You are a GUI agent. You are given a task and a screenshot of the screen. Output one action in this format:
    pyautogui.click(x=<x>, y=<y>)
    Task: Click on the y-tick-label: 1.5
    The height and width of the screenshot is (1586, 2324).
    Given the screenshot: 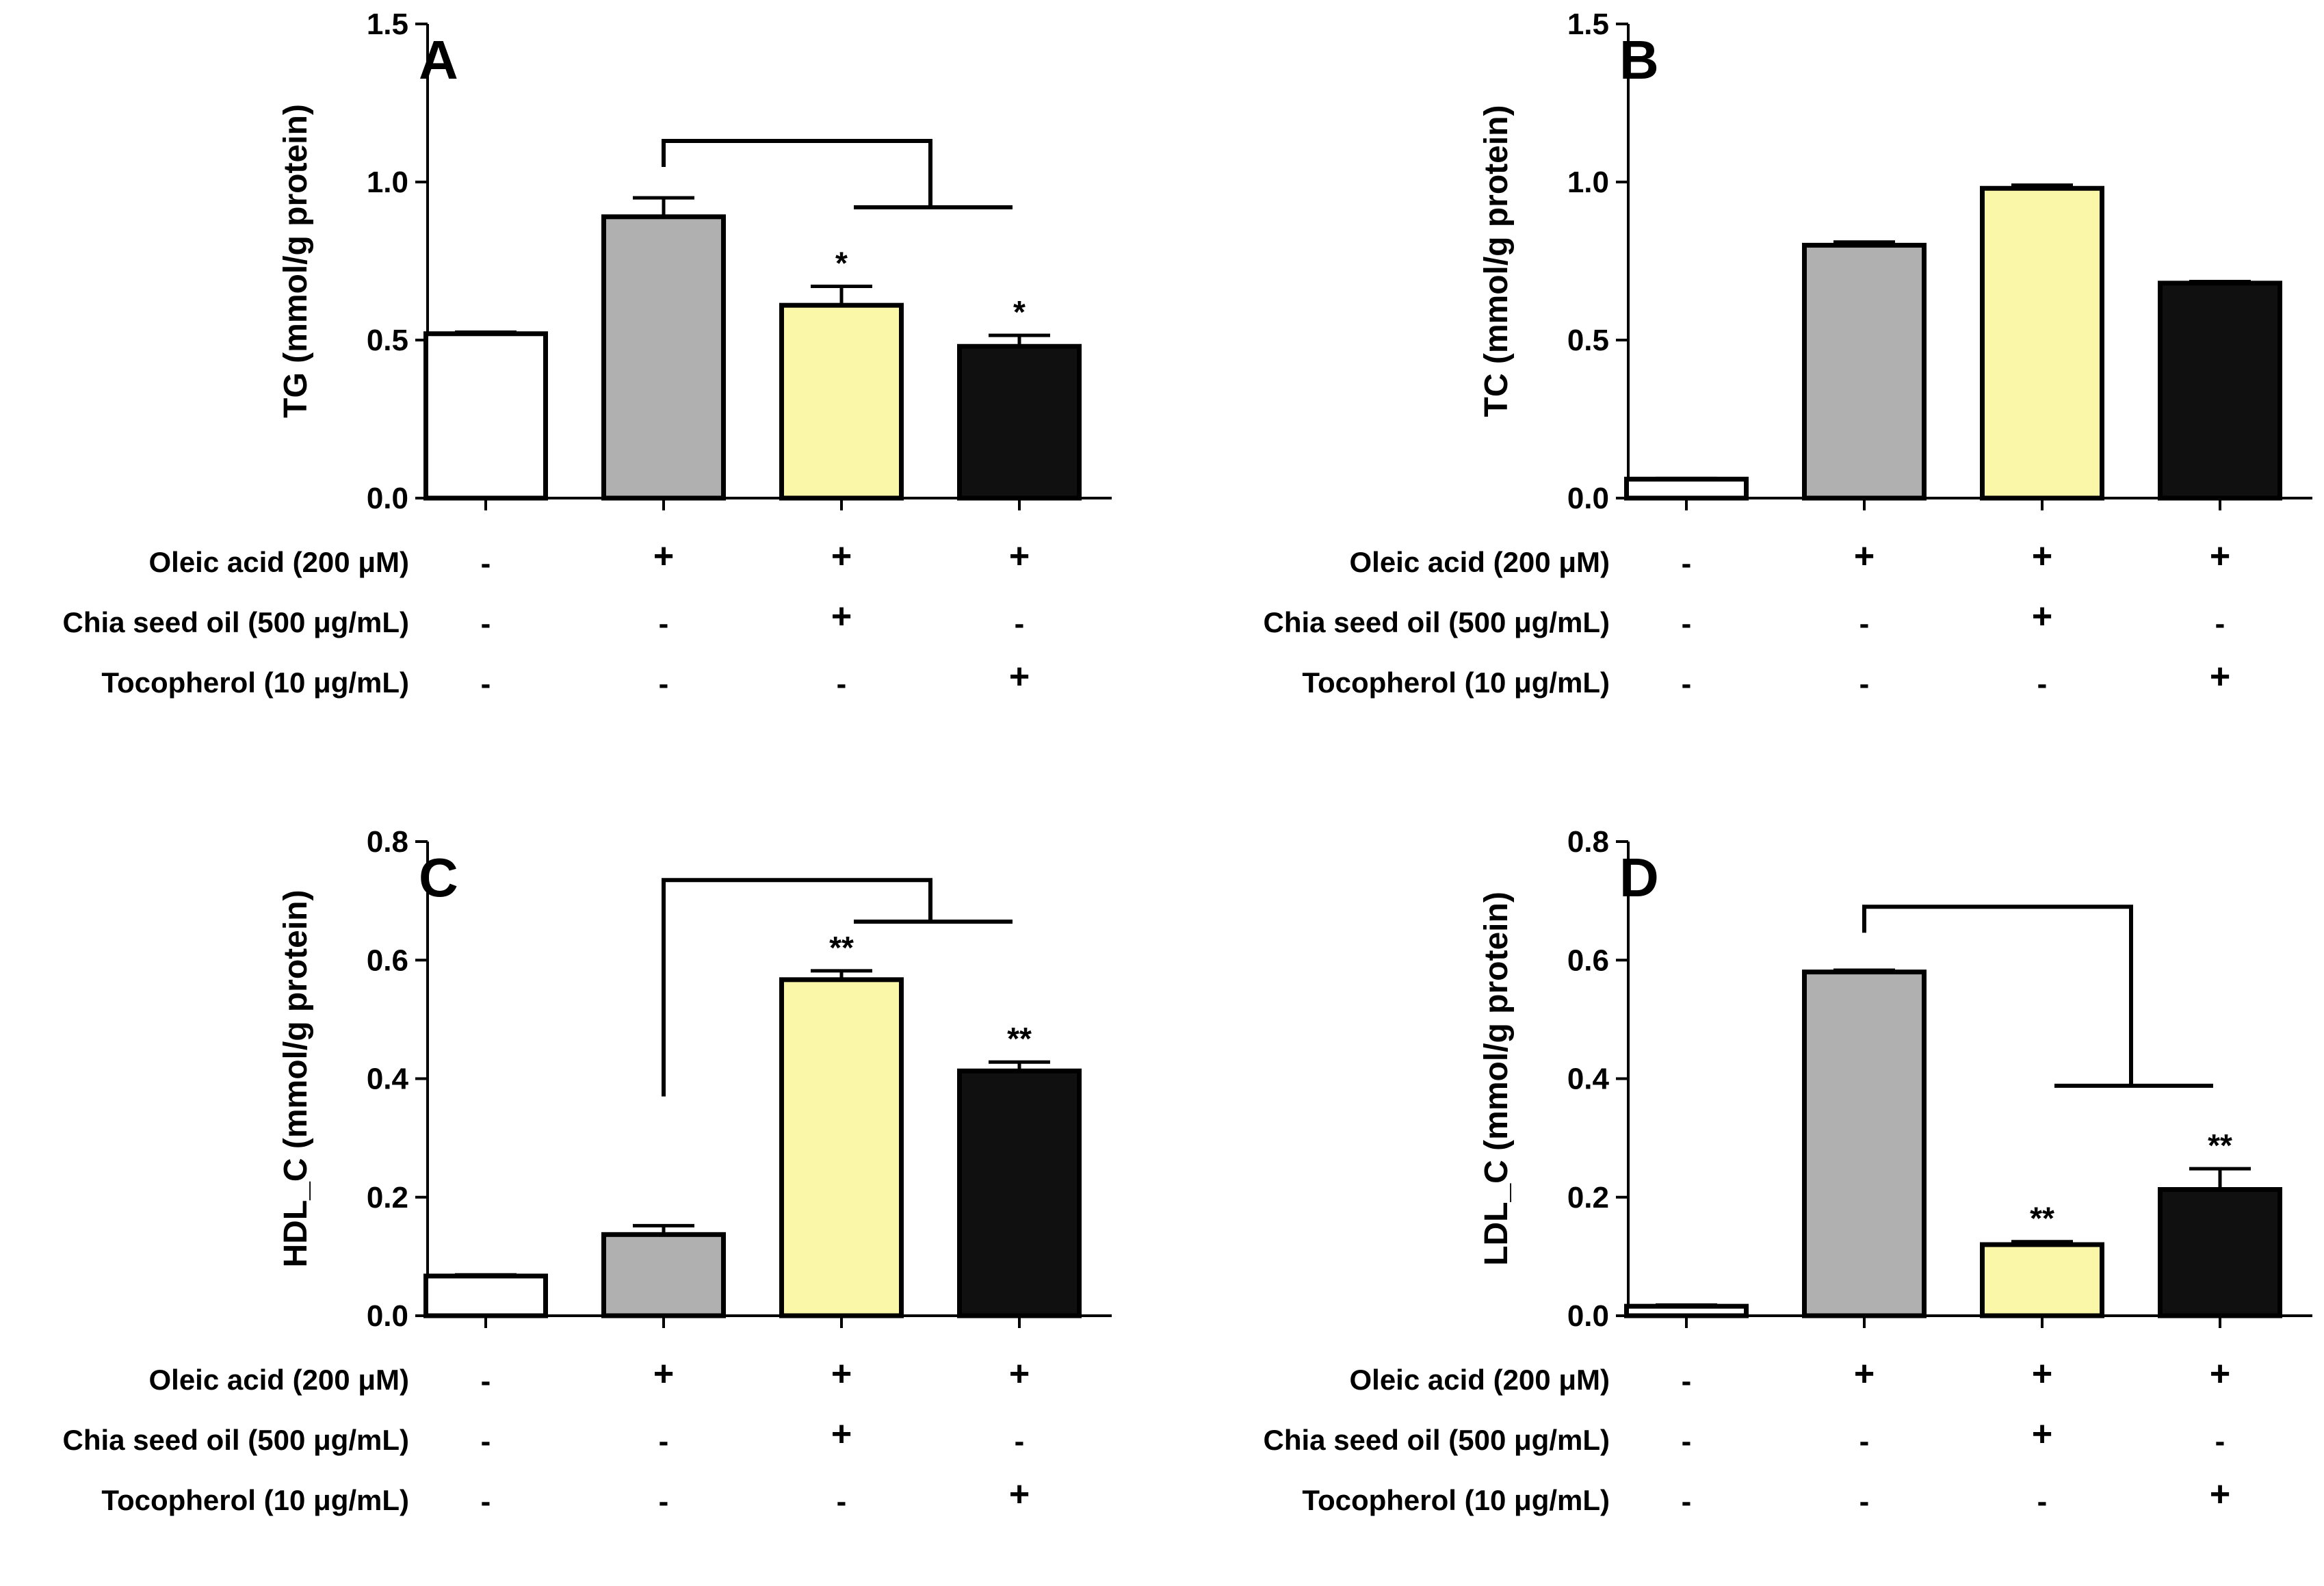 What is the action you would take?
    pyautogui.click(x=1588, y=24)
    